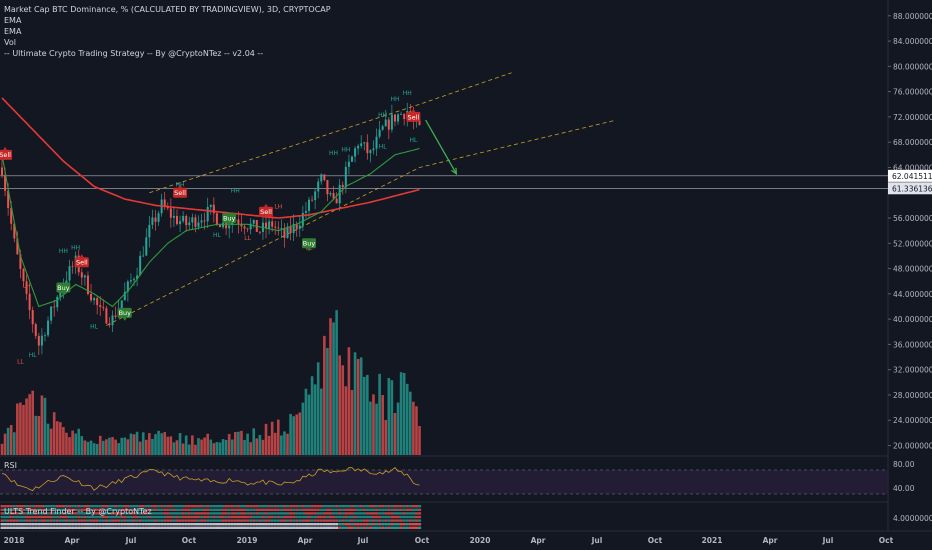 This screenshot has width=932, height=550. Describe the element at coordinates (912, 218) in the screenshot. I see `y-tick-label: 56.00000000` at that location.